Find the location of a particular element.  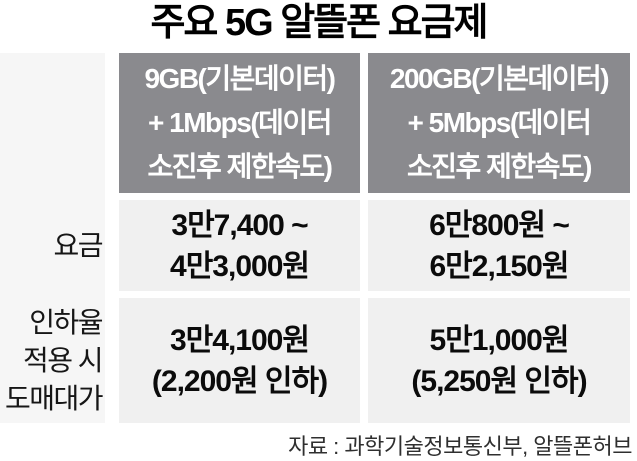

figure-title: 주요 5G 알뜰폰 요금제 is located at coordinates (319, 23).